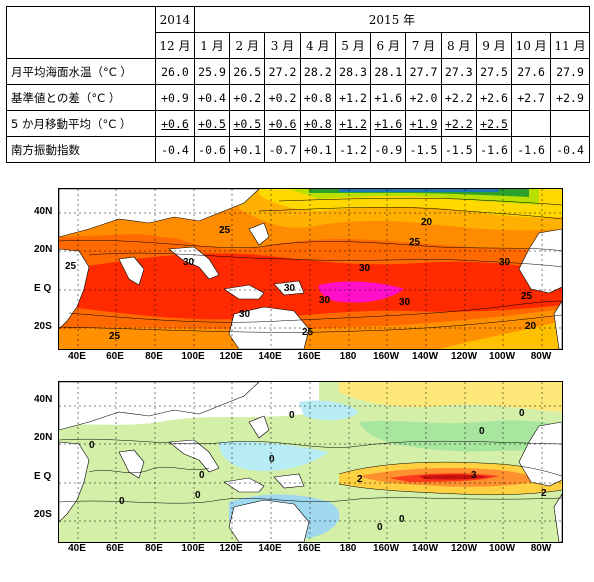  What do you see at coordinates (212, 123) in the screenshot?
I see `value-text: +0.5` at bounding box center [212, 123].